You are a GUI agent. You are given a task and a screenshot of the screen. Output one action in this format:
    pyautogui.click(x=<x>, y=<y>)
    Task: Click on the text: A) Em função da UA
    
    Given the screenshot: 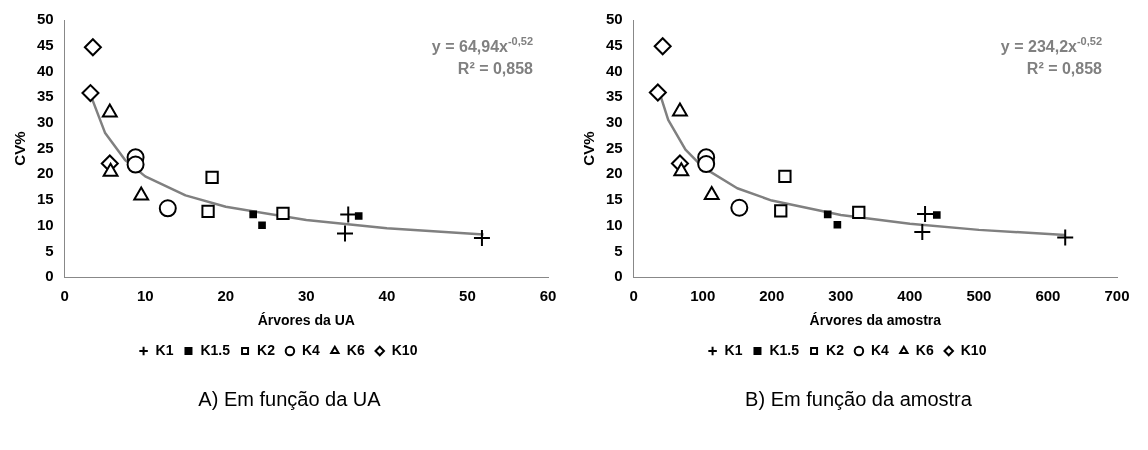 What is the action you would take?
    pyautogui.click(x=289, y=399)
    